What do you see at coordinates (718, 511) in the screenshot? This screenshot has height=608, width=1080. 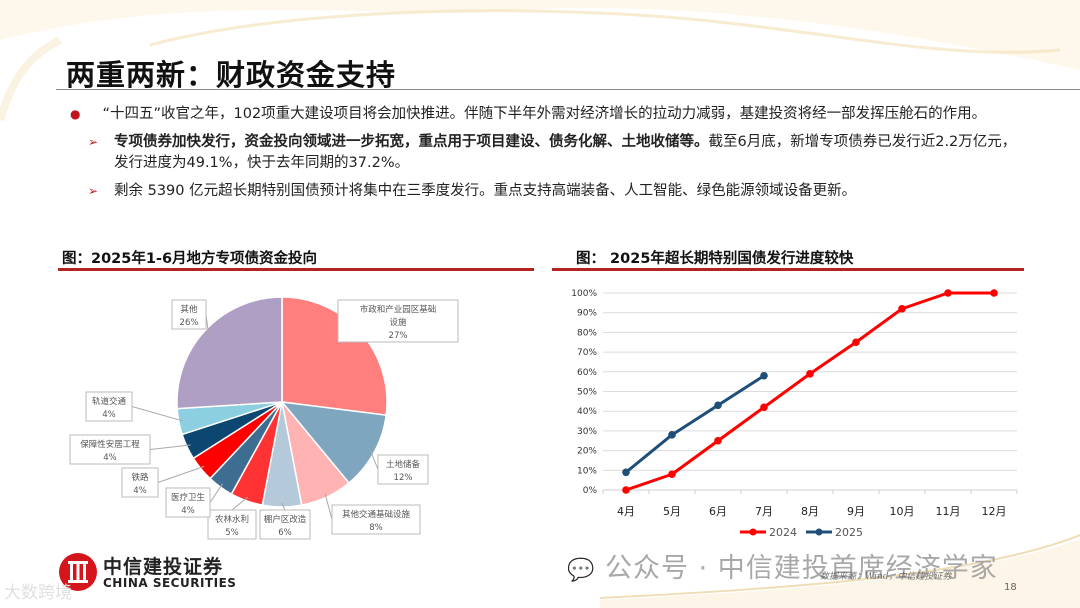 I see `x-tick-label: 6月` at bounding box center [718, 511].